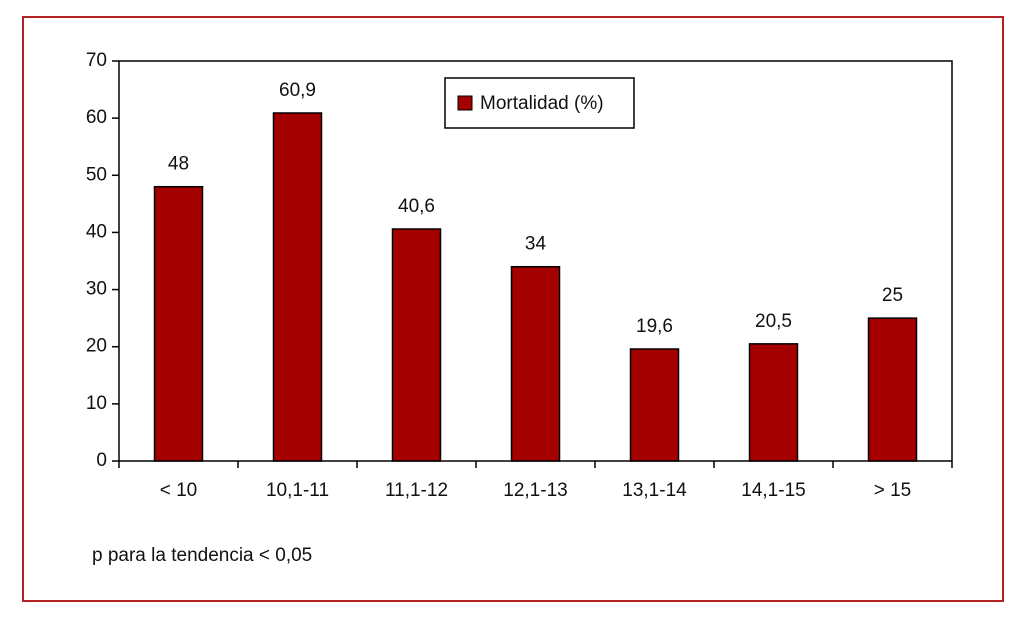  Describe the element at coordinates (96, 403) in the screenshot. I see `y-tick-label: 10` at that location.